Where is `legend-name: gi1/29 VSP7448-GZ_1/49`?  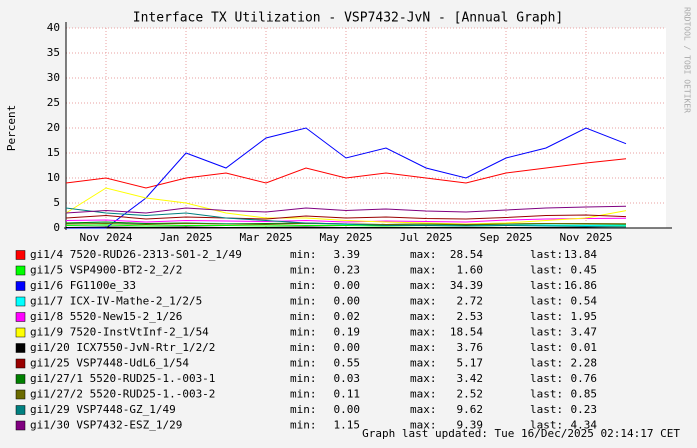
legend-name: gi1/29 VSP7448-GZ_1/49 is located at coordinates (103, 409).